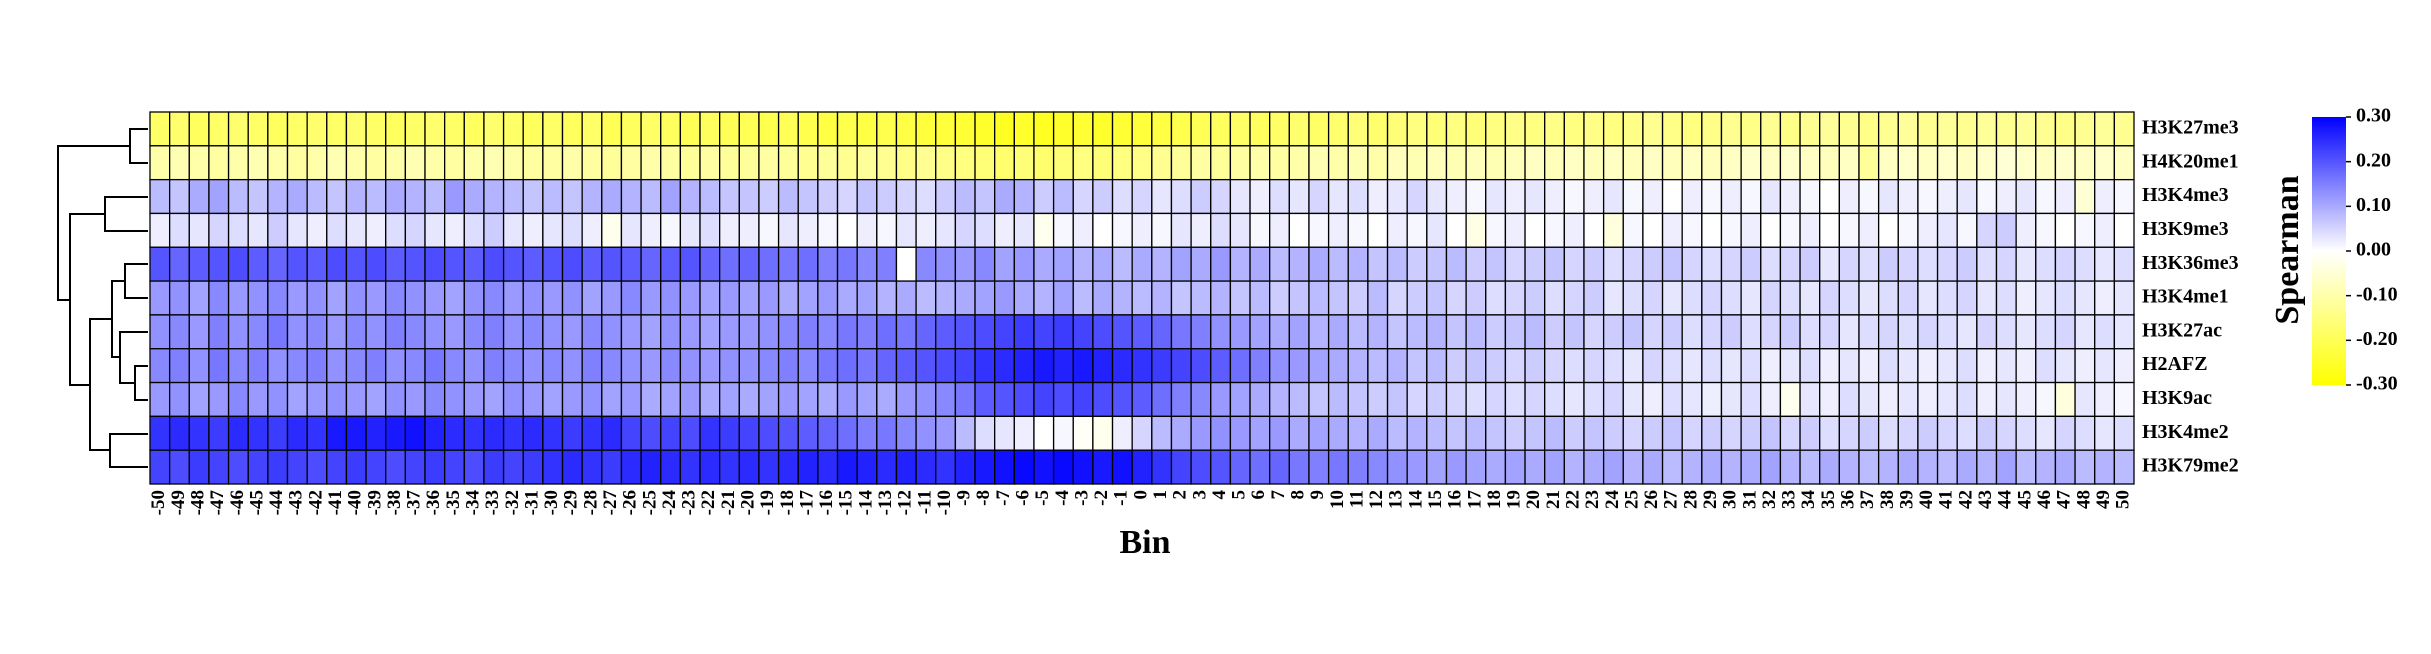 The width and height of the screenshot is (2431, 654). What do you see at coordinates (394, 502) in the screenshot?
I see `x-tick-label: -38` at bounding box center [394, 502].